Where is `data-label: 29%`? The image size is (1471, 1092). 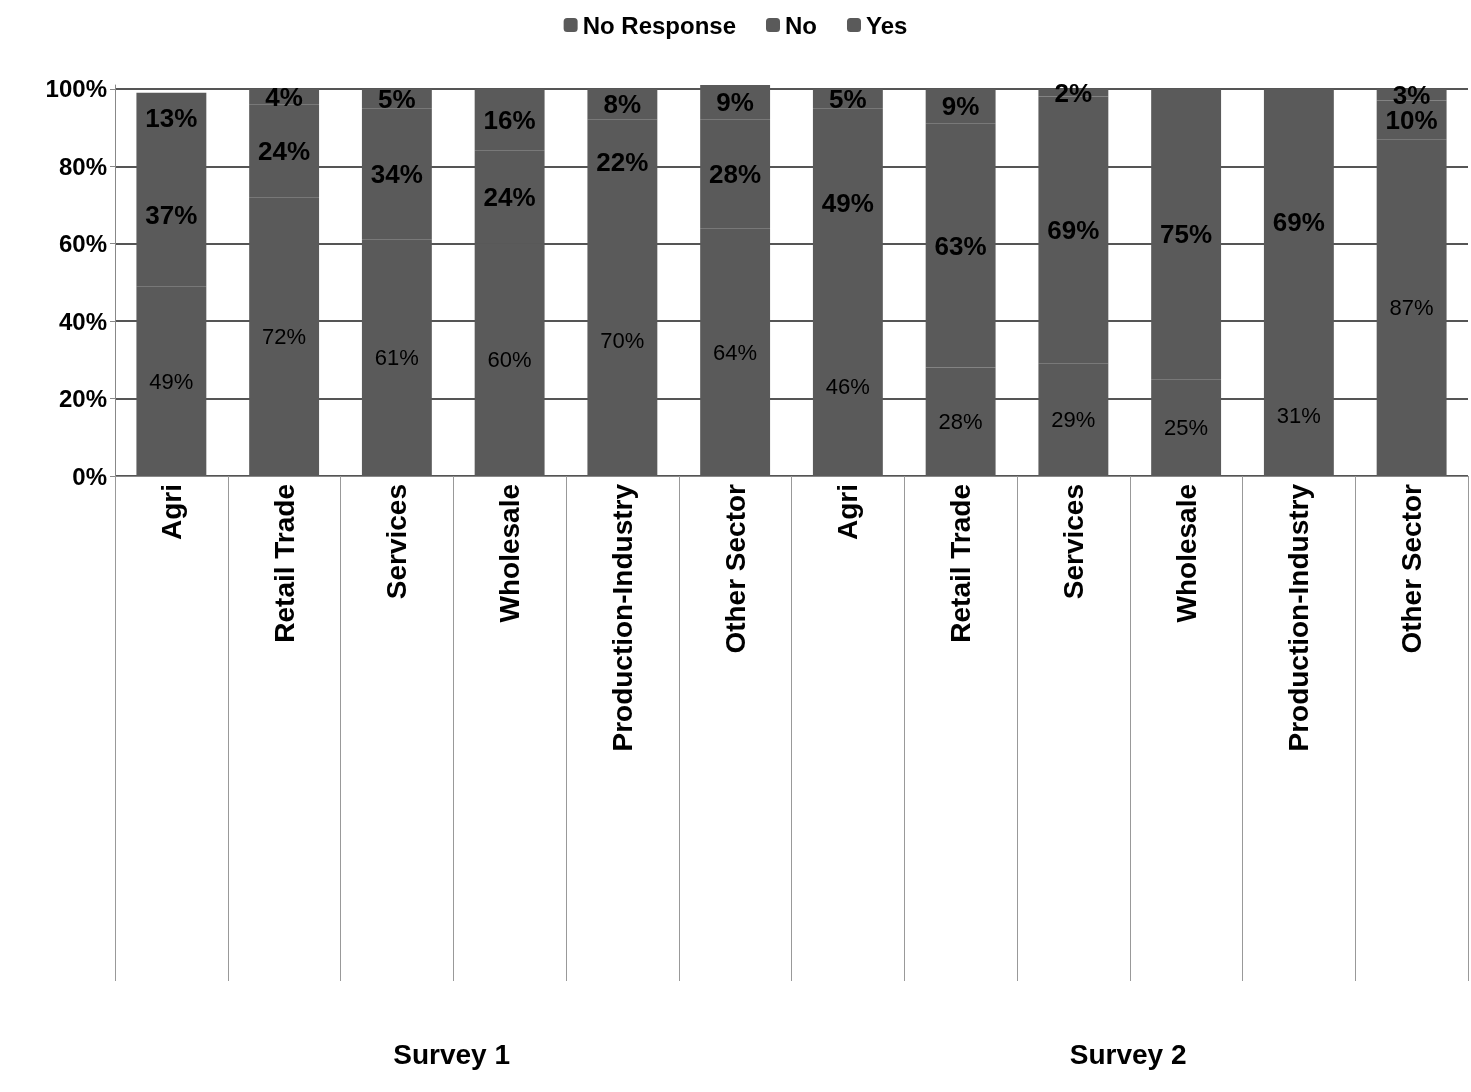 data-label: 29% is located at coordinates (1073, 420).